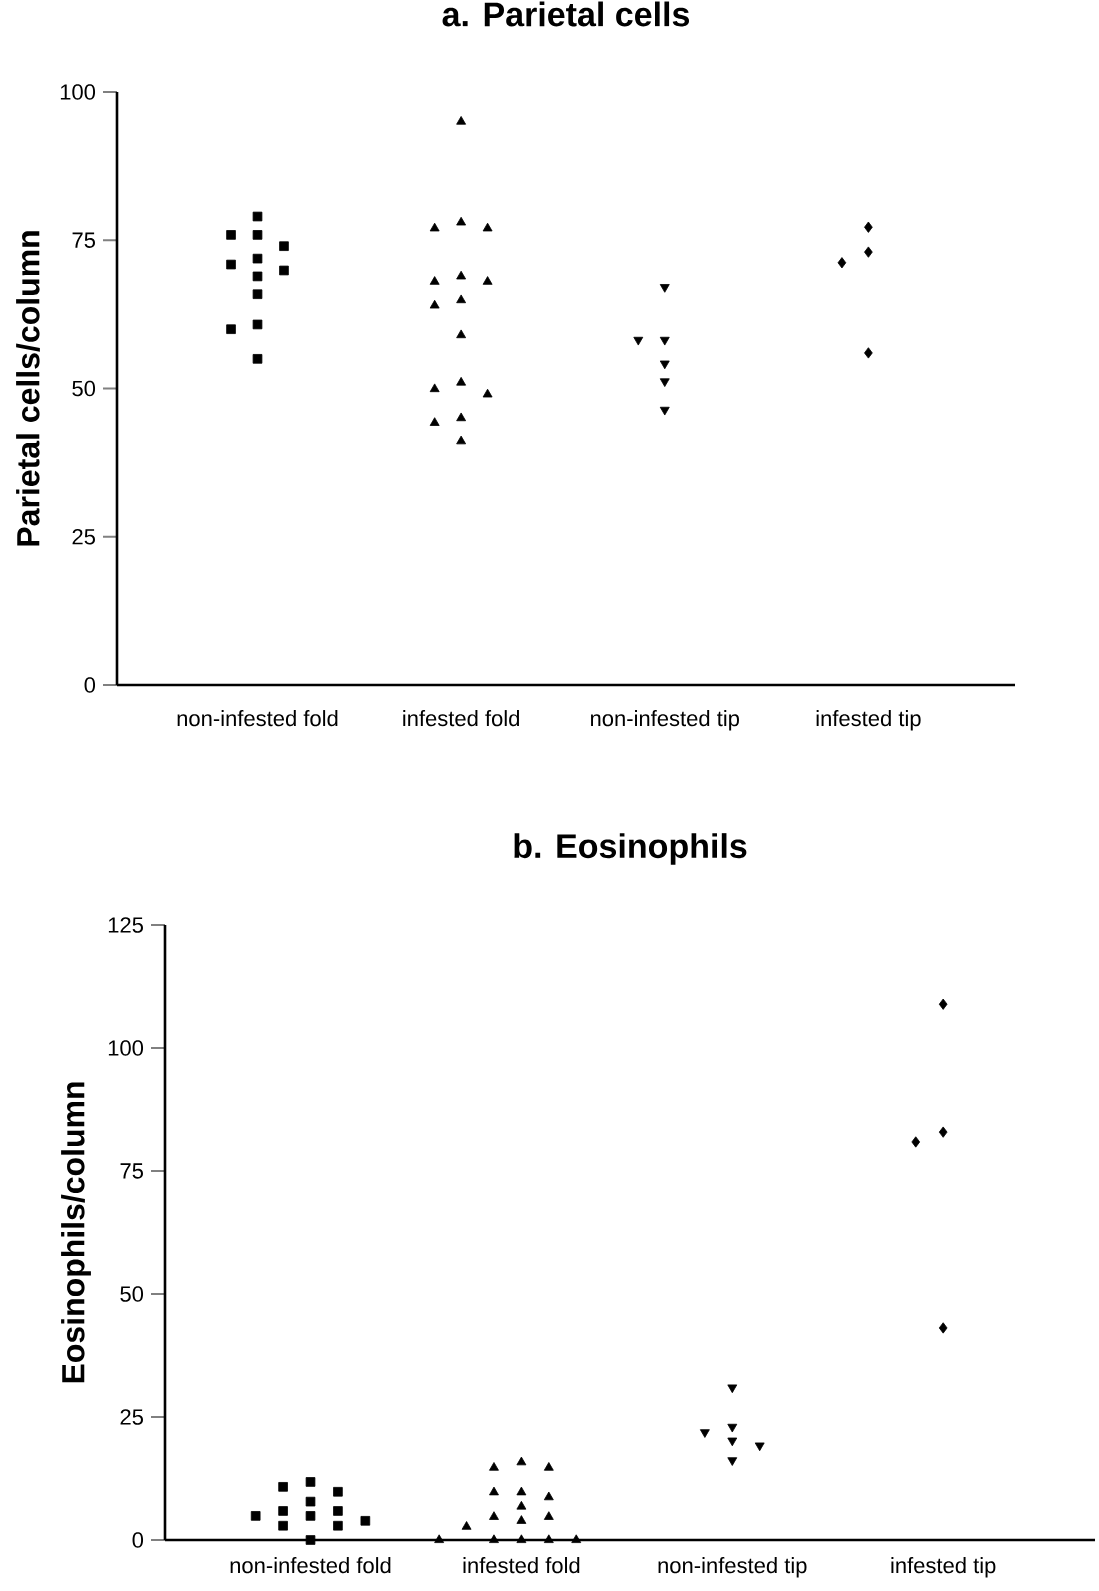 This screenshot has width=1099, height=1591. Describe the element at coordinates (28, 388) in the screenshot. I see `y-axis-title: Parietal cells/column` at that location.